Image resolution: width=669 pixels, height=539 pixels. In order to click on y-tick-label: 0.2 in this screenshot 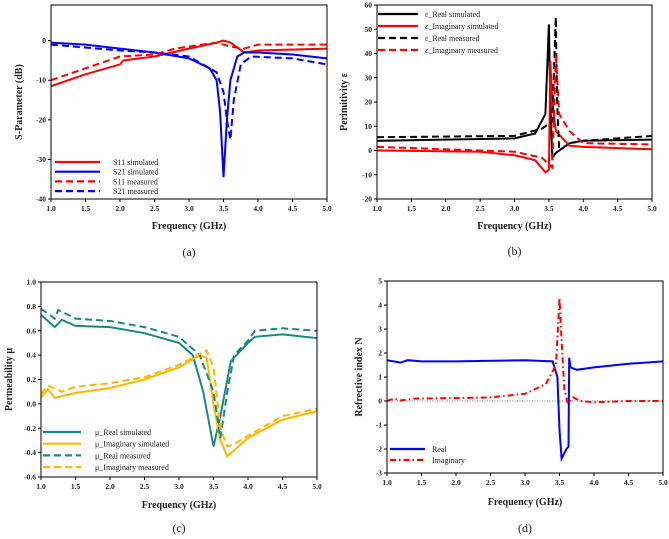, I will do `click(32, 379)`.